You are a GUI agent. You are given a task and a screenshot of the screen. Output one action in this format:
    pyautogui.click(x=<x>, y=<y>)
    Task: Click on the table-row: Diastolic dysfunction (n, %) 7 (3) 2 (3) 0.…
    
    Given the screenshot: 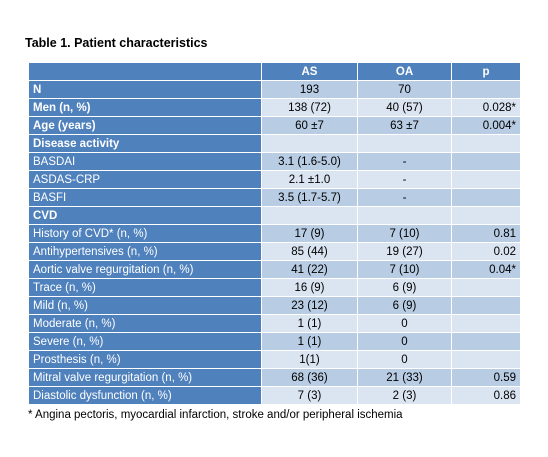 What is the action you would take?
    pyautogui.click(x=274, y=395)
    